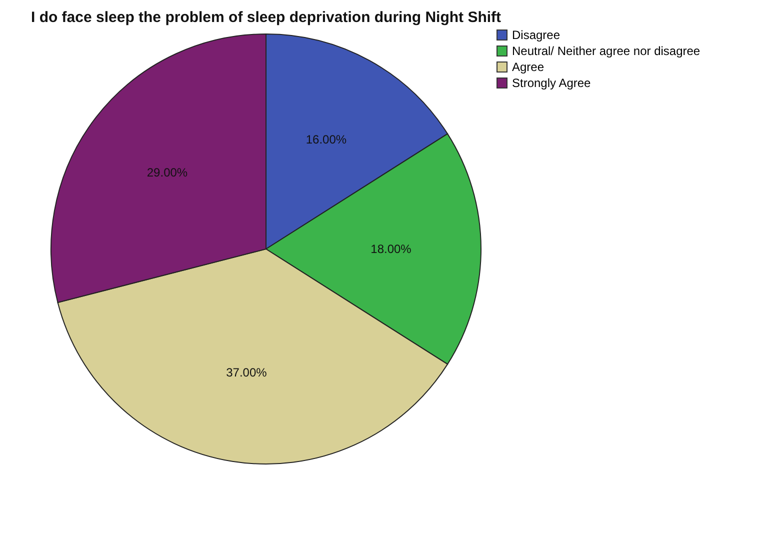 Image resolution: width=778 pixels, height=559 pixels. I want to click on data-label: 37.00%, so click(247, 372).